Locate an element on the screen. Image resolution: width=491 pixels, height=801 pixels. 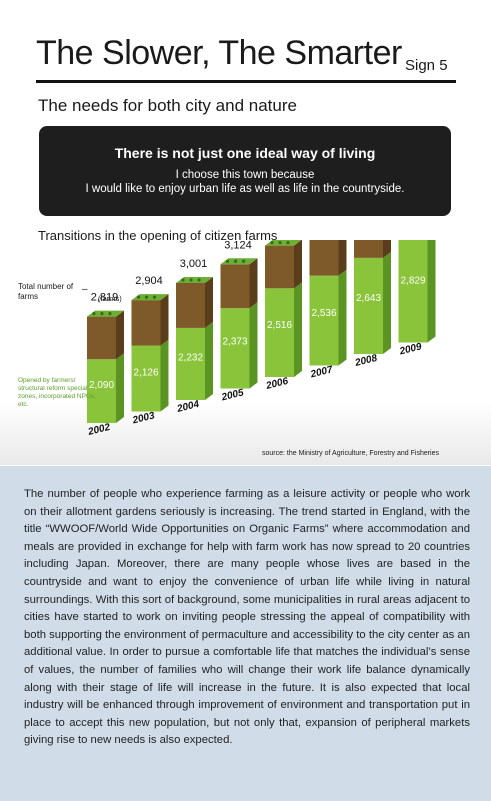
callout-line-1: I choose this town because is located at coordinates (245, 175).